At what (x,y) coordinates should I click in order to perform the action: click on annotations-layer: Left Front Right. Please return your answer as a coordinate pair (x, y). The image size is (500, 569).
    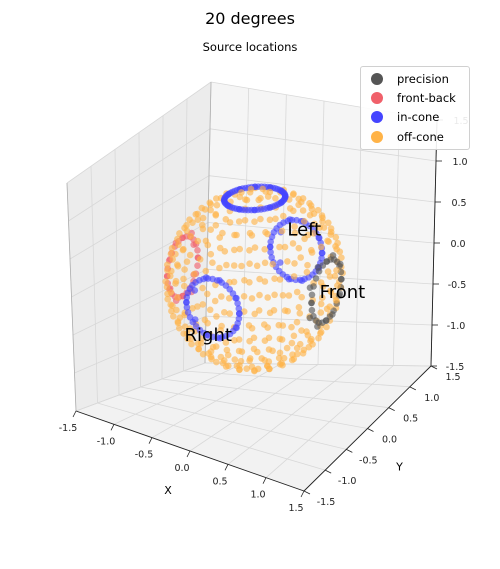
    Looking at the image, I should click on (275, 283).